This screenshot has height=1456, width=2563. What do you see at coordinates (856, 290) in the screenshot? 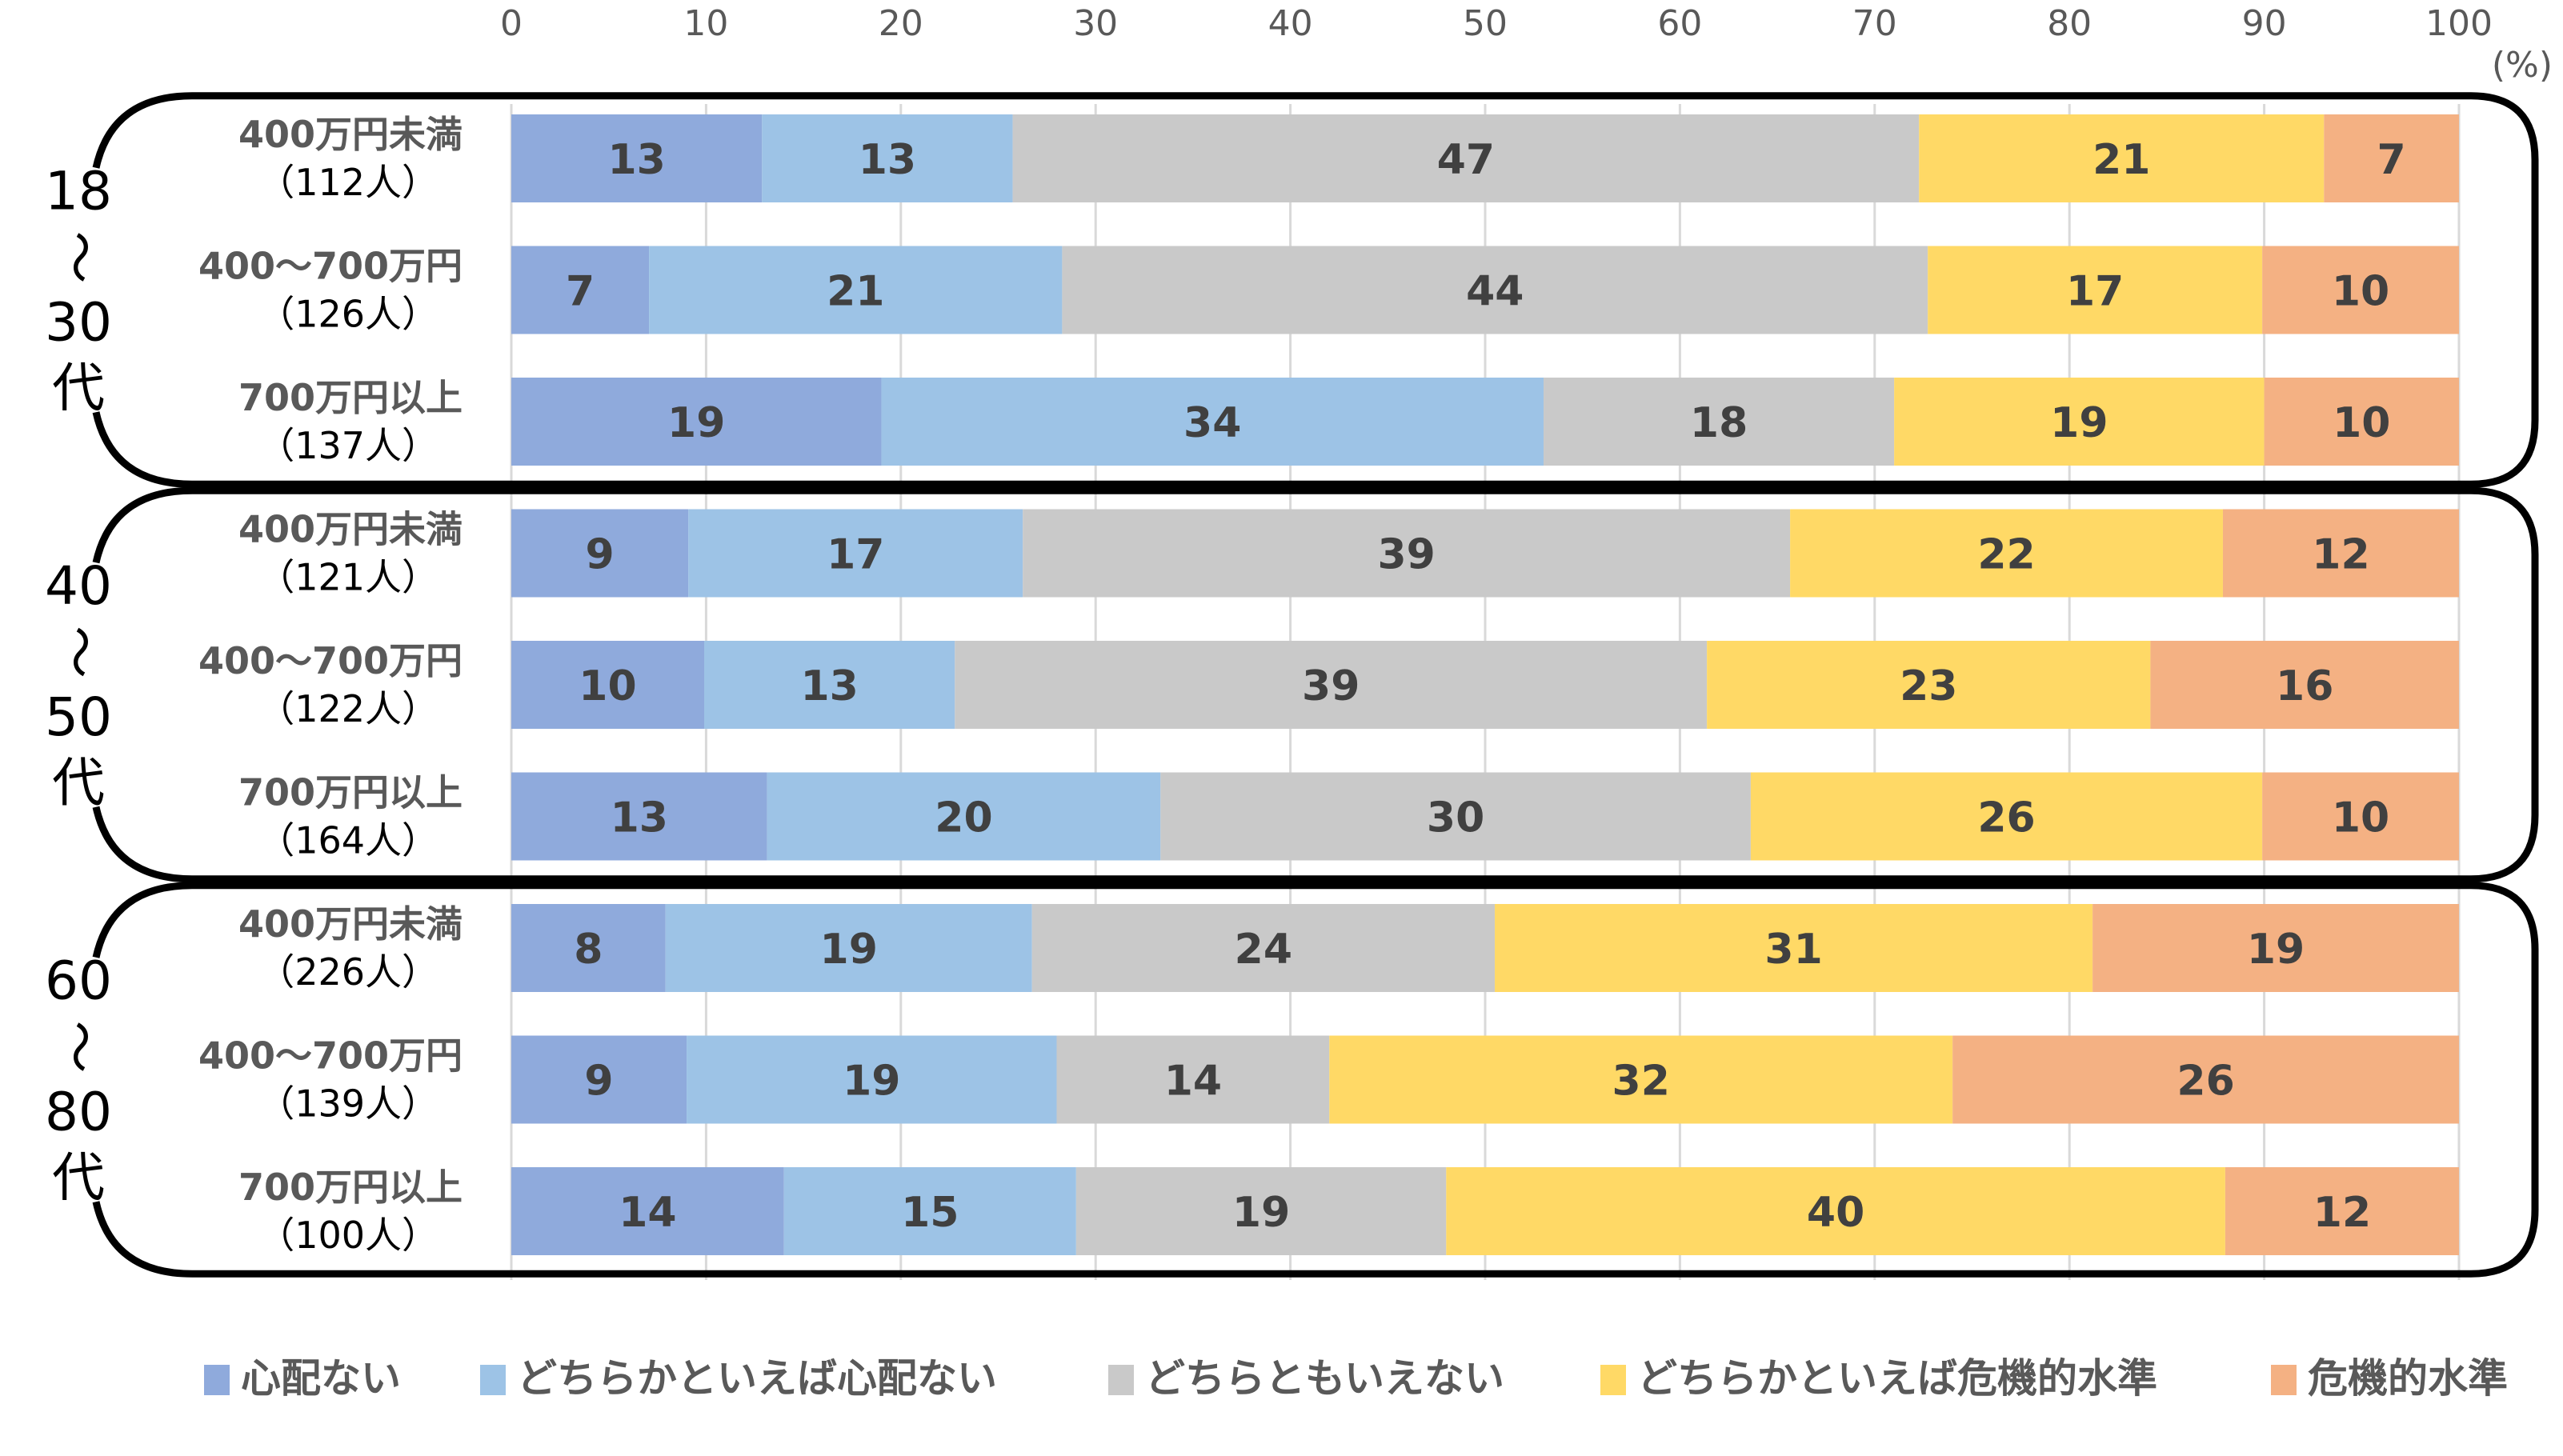
I see `bar-segment-g0-r1-s1` at bounding box center [856, 290].